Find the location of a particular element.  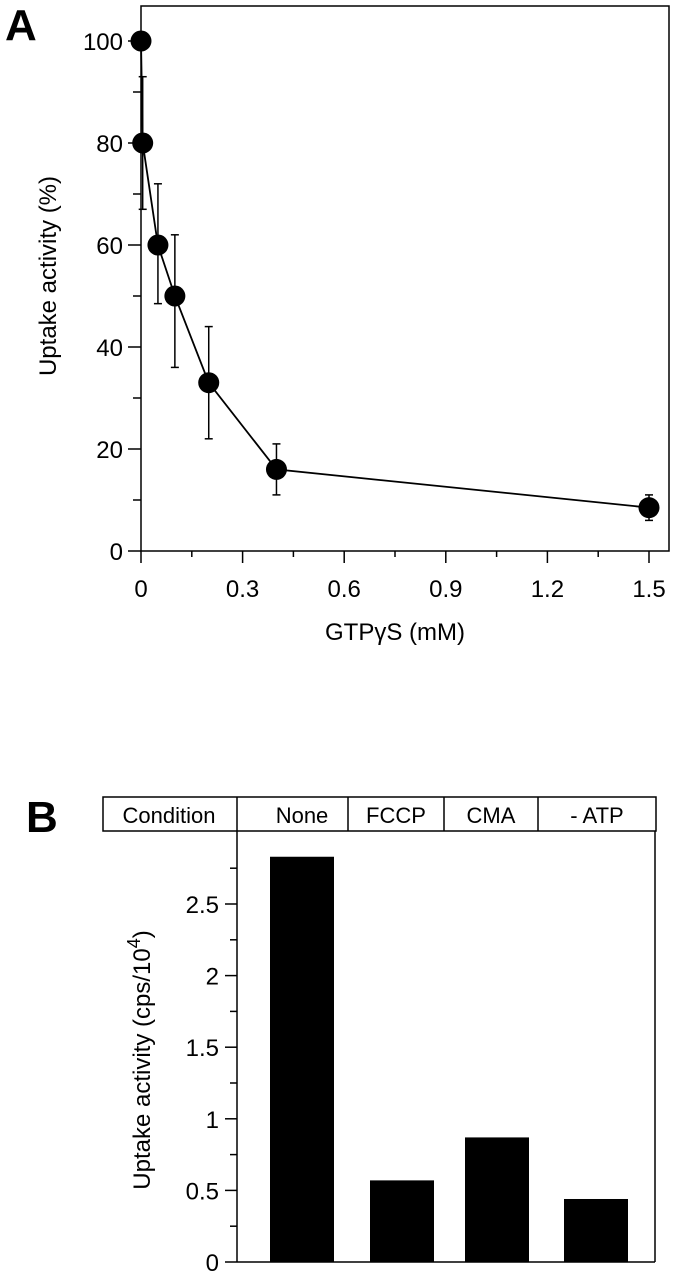

panel-a-y-axis: 0 20 40 60 80 100 is located at coordinates (112, 297).